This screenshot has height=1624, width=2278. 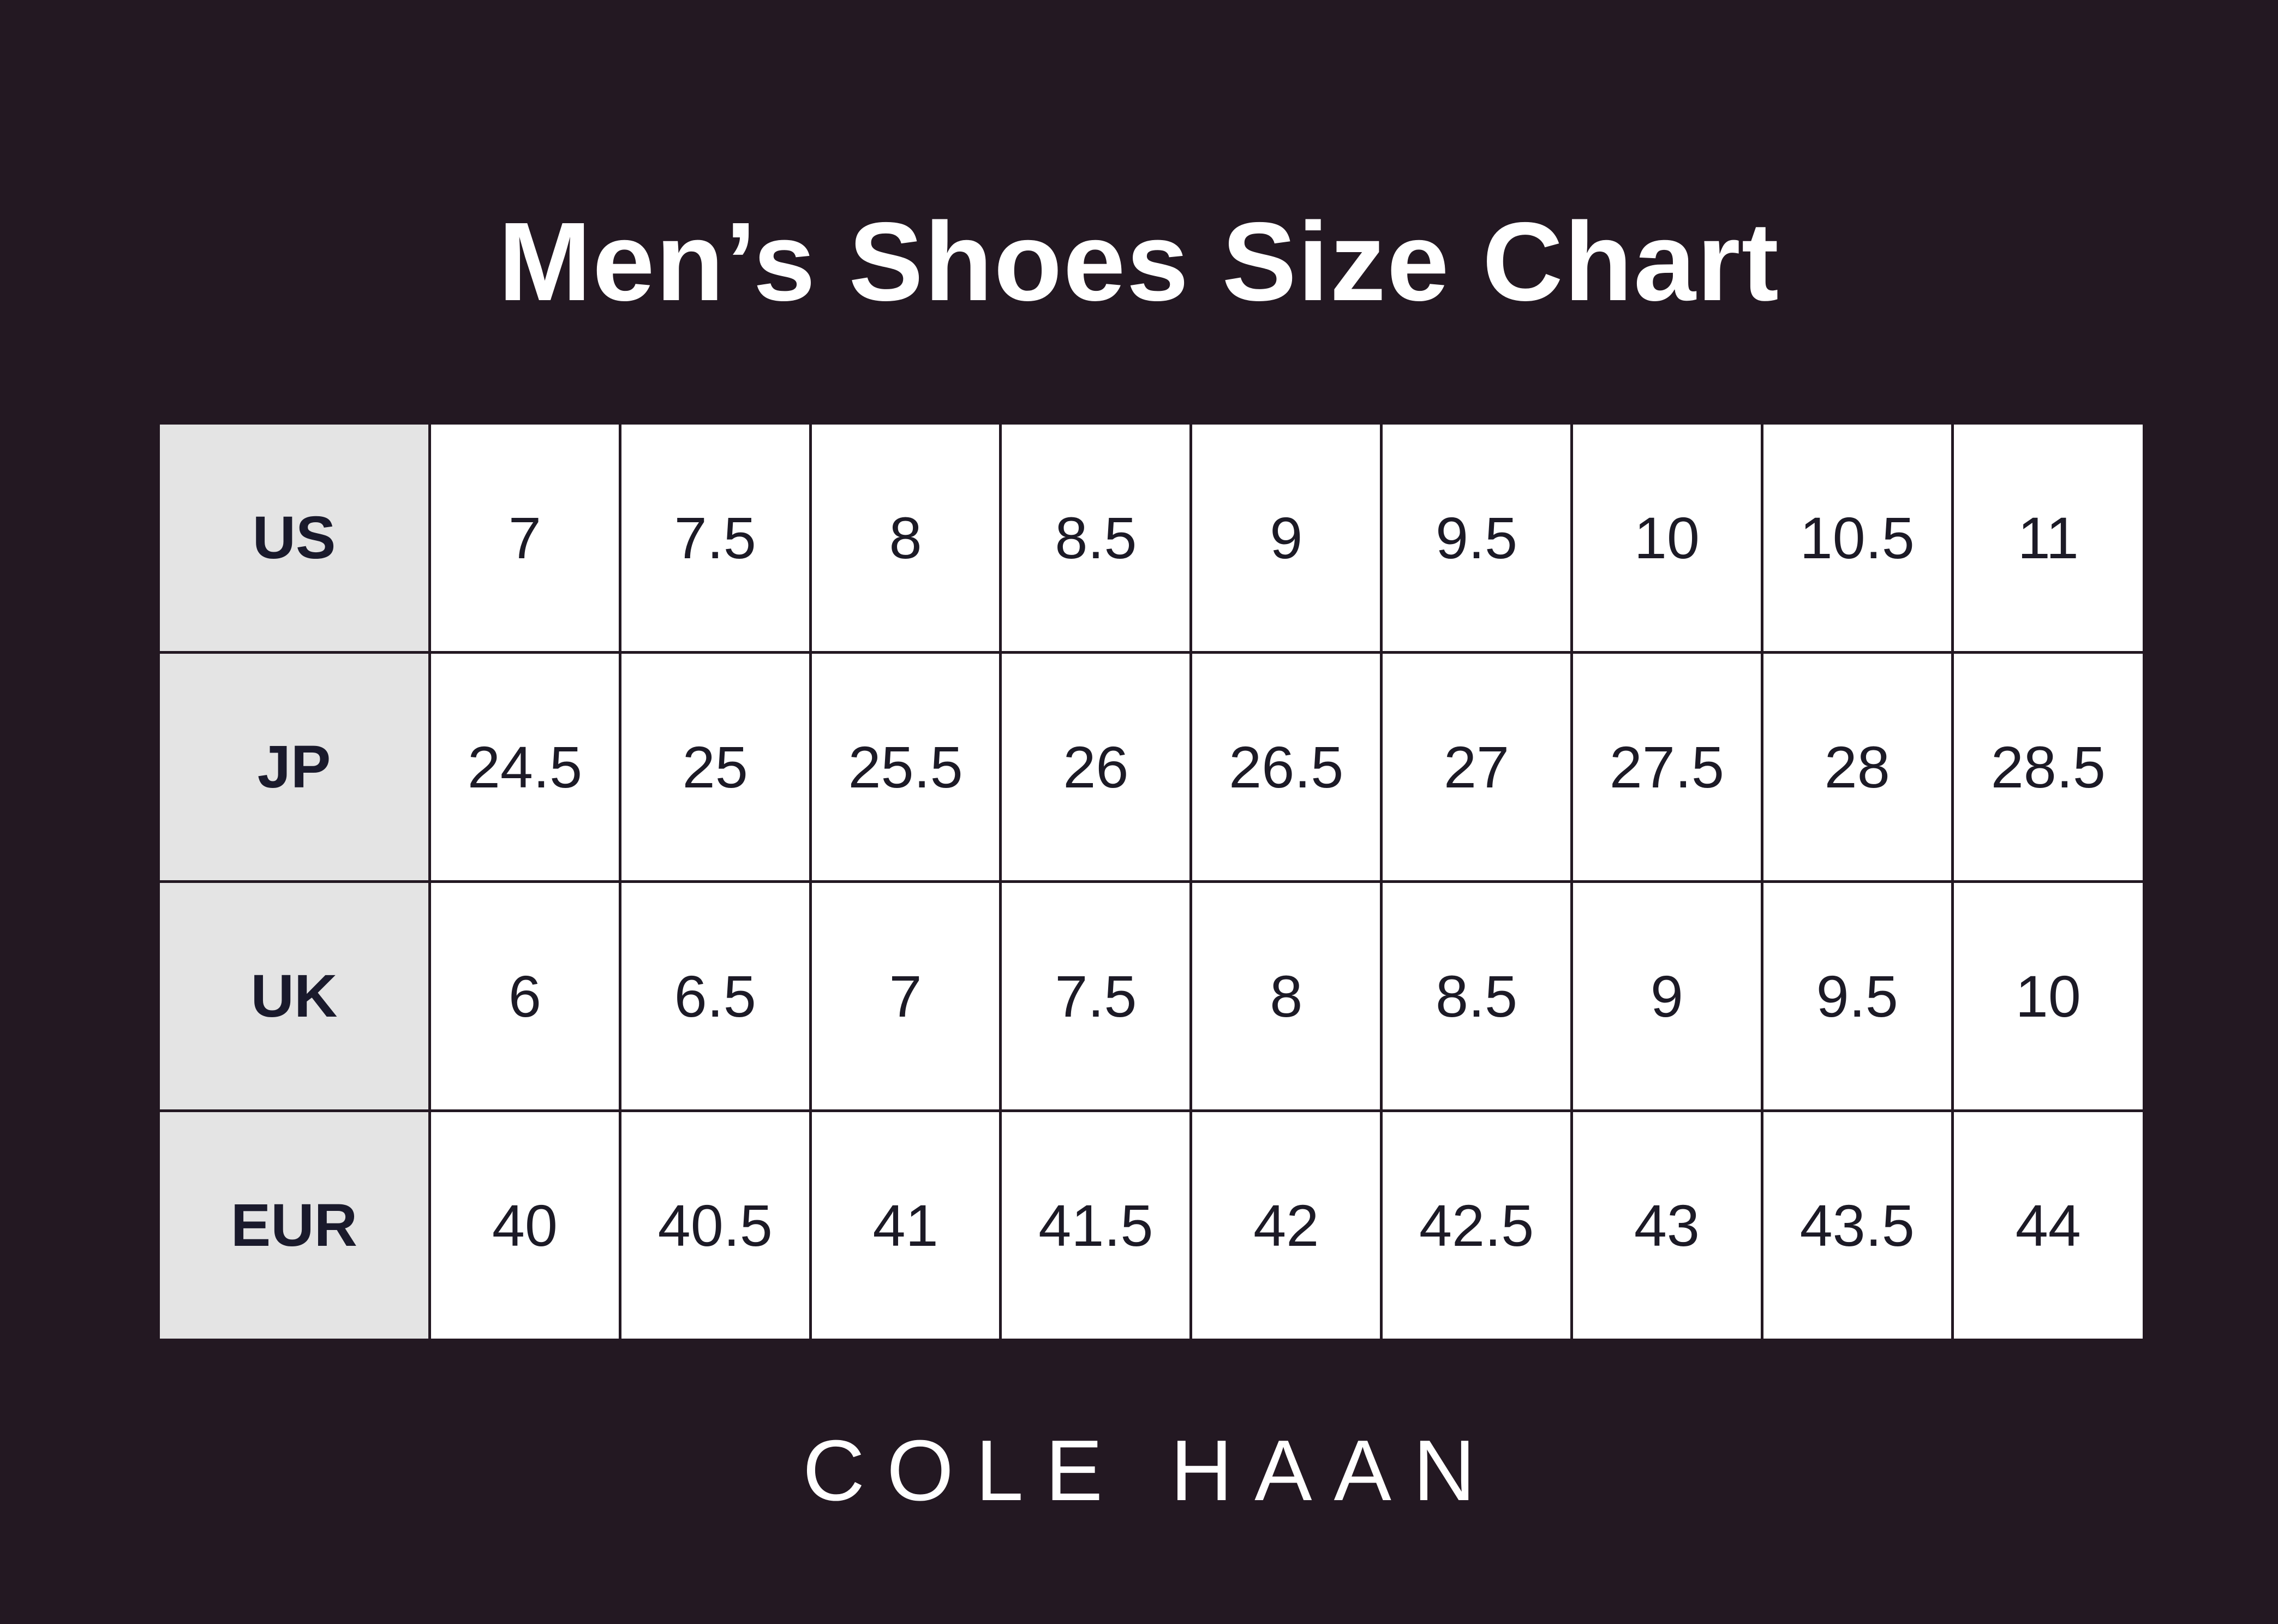 I want to click on table-cell: 43, so click(x=1666, y=1224).